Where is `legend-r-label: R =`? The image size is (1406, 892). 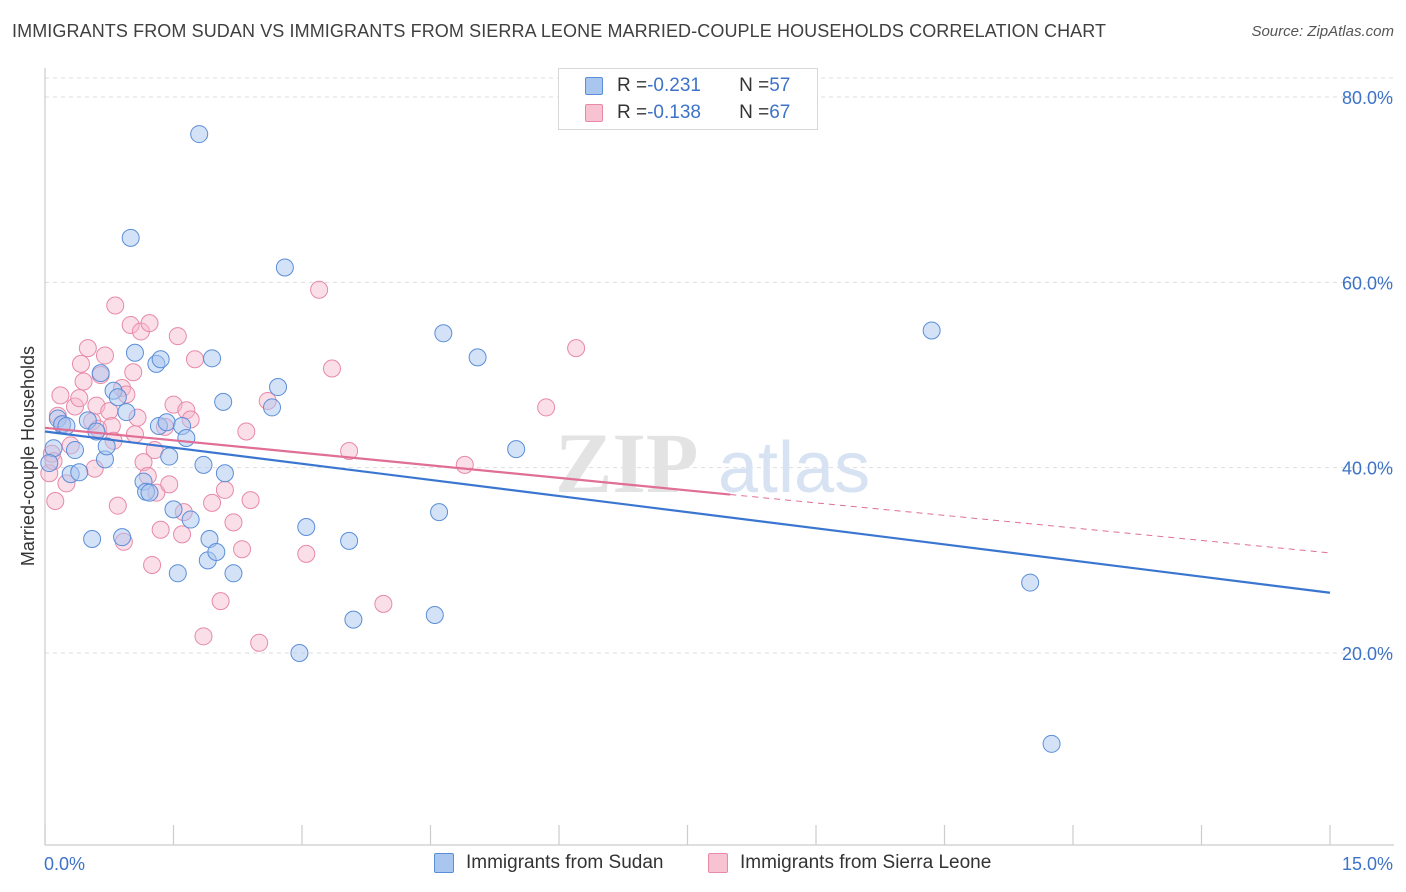
legend-r-label: R = is located at coordinates (632, 85).